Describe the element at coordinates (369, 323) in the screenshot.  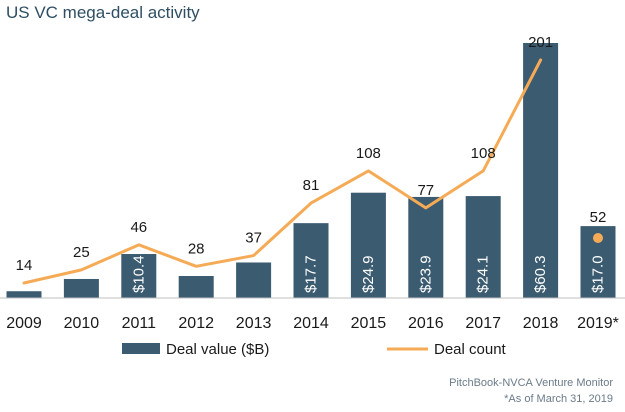
I see `x-tick-label: 2015` at that location.